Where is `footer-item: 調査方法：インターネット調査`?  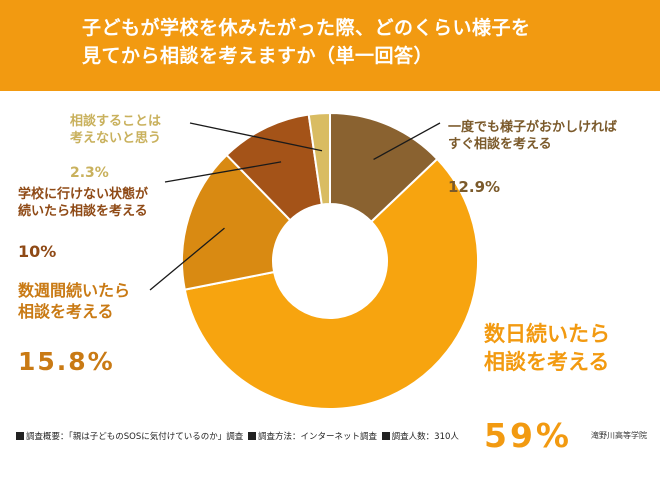
footer-item: 調査方法：インターネット調査 is located at coordinates (312, 437).